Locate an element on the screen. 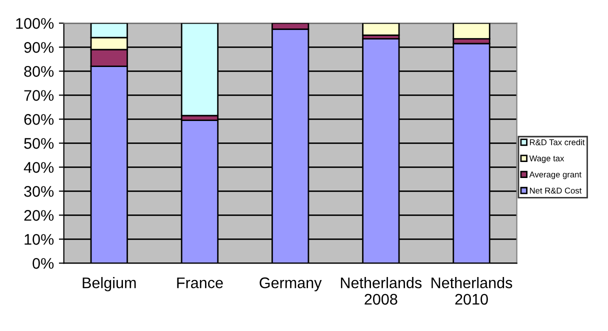  y-tick-label: 100% is located at coordinates (35, 23).